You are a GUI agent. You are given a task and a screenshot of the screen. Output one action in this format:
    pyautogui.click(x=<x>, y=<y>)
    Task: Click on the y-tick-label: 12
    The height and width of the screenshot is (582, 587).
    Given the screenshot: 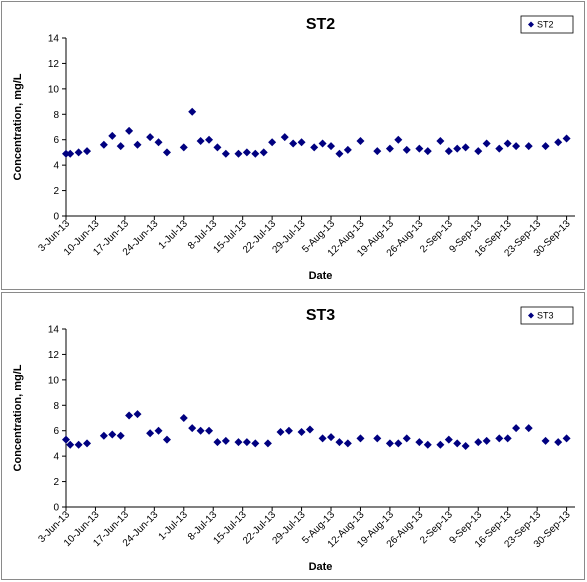 What is the action you would take?
    pyautogui.click(x=54, y=355)
    